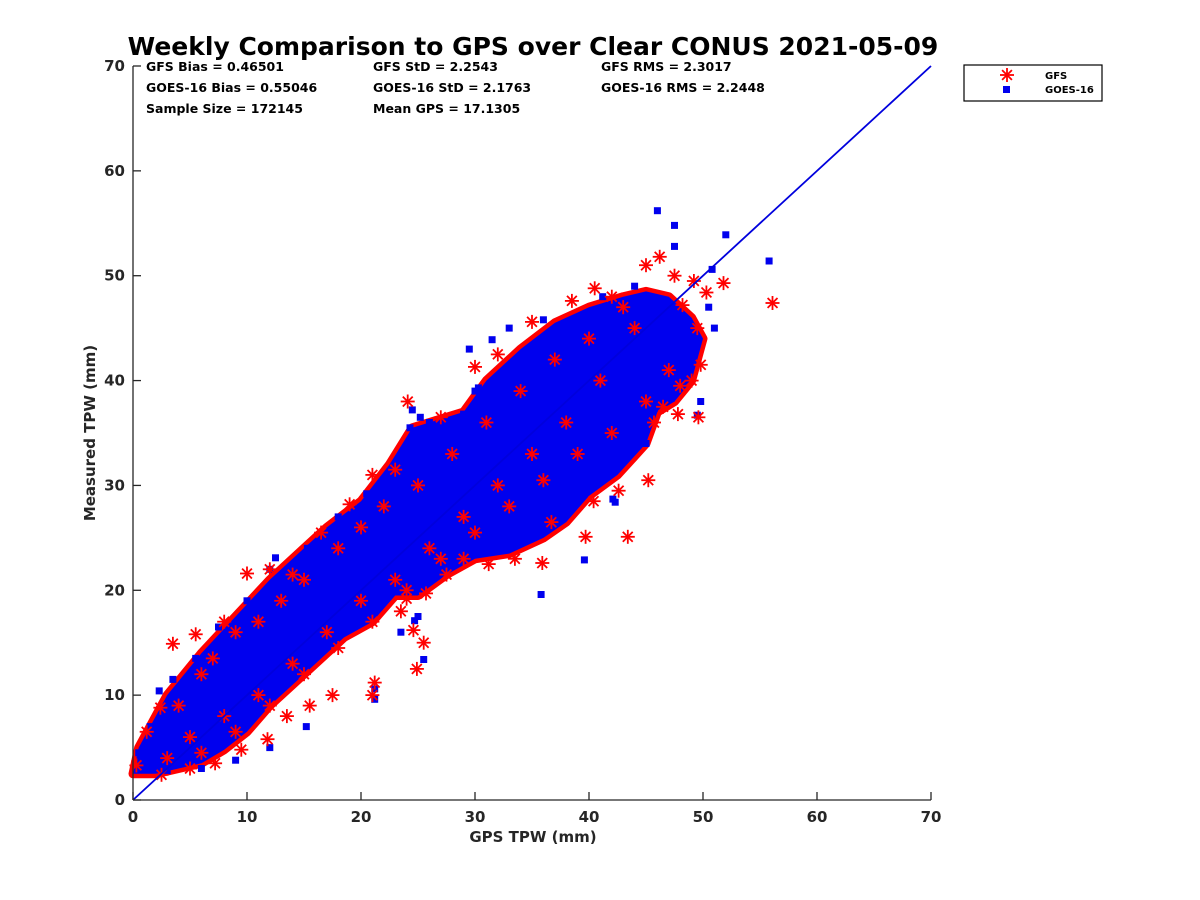  I want to click on legend-goes-square-icon, so click(1006, 89).